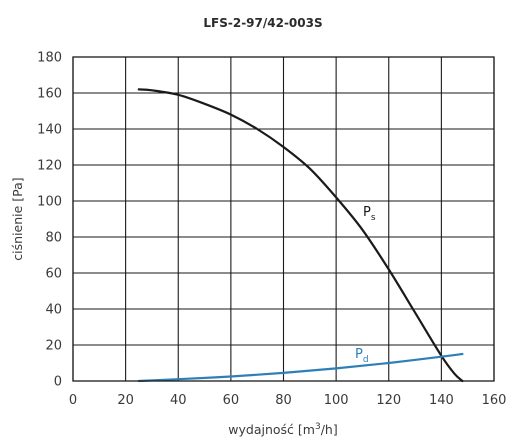 This screenshot has width=514, height=441. I want to click on x-tick-label: 140, so click(441, 400).